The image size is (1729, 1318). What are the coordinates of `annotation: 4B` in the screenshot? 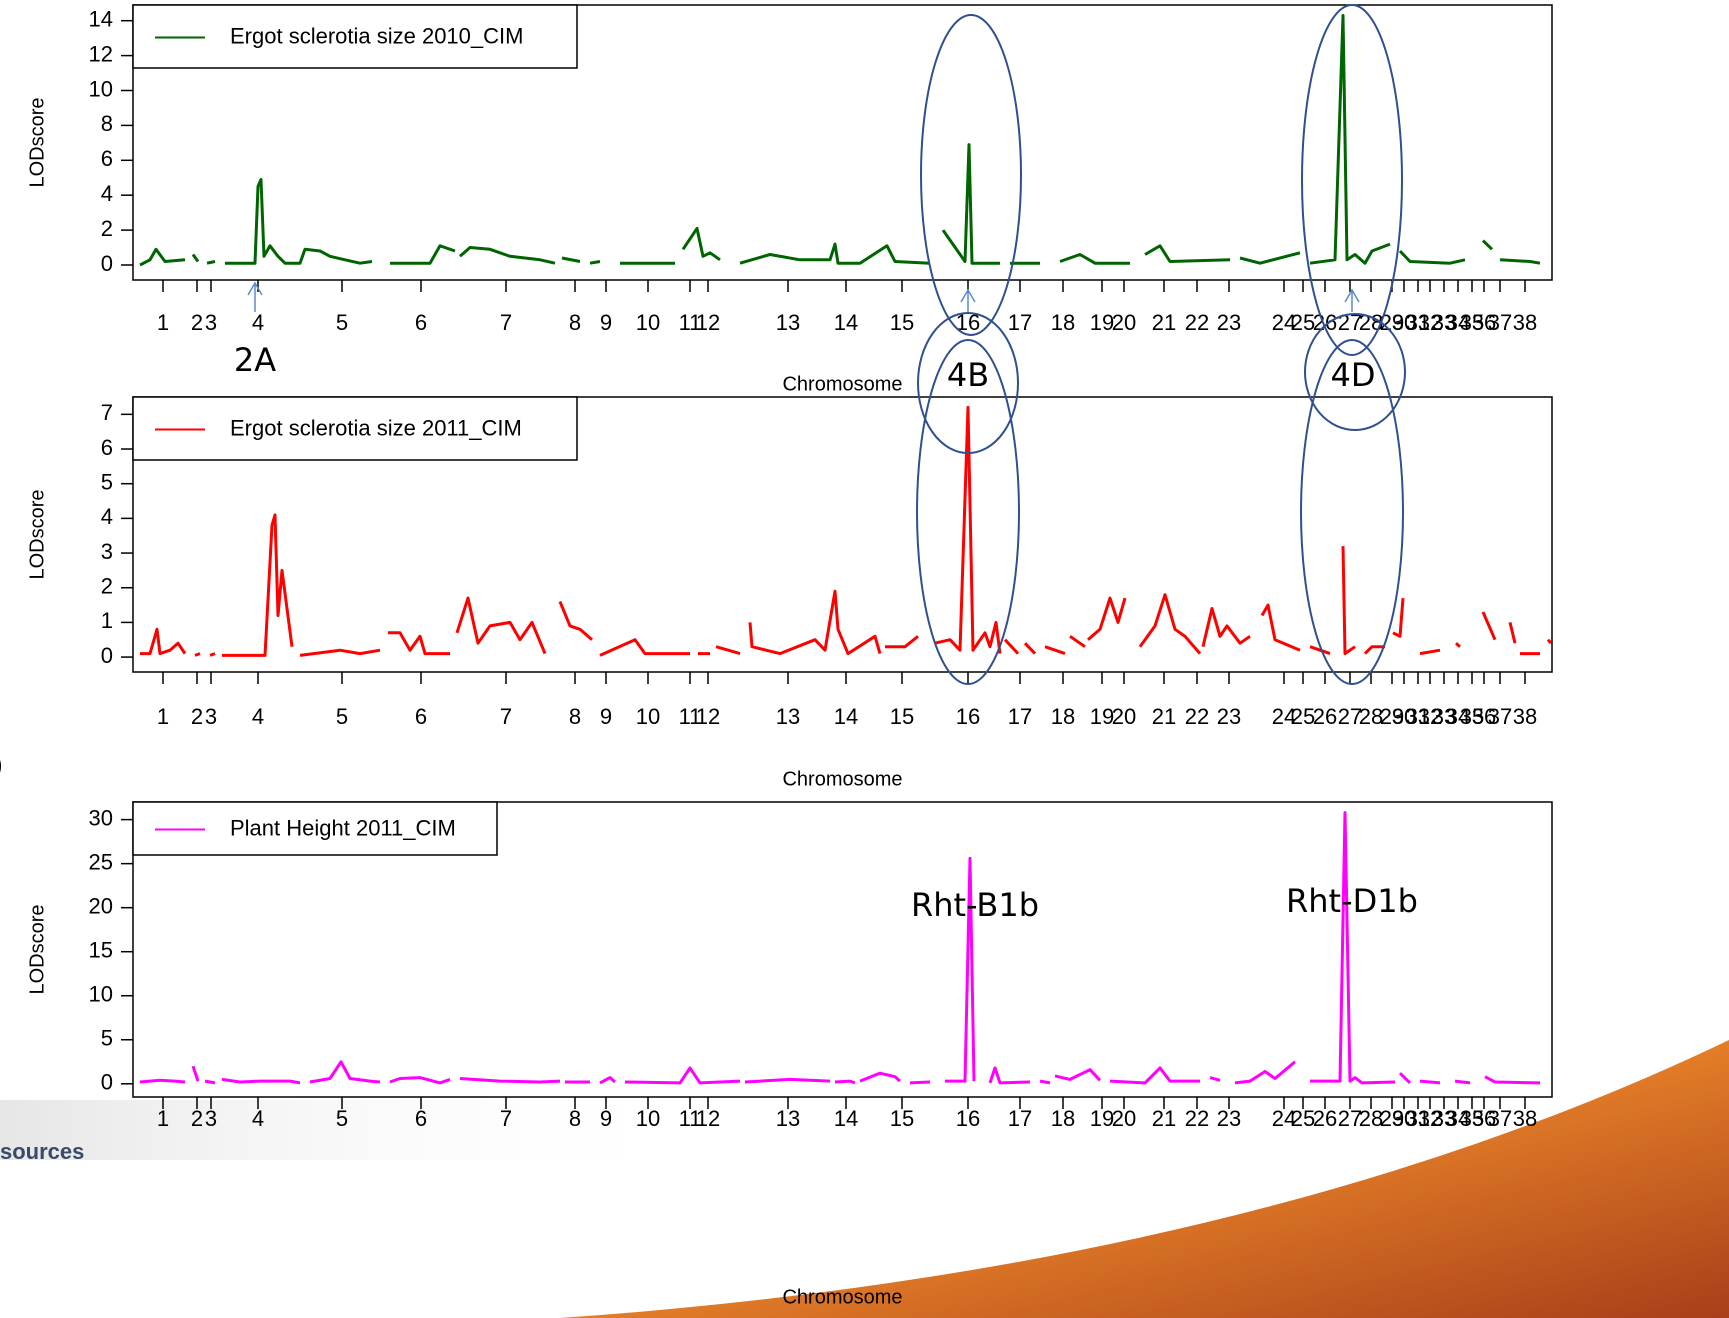 It's located at (968, 375).